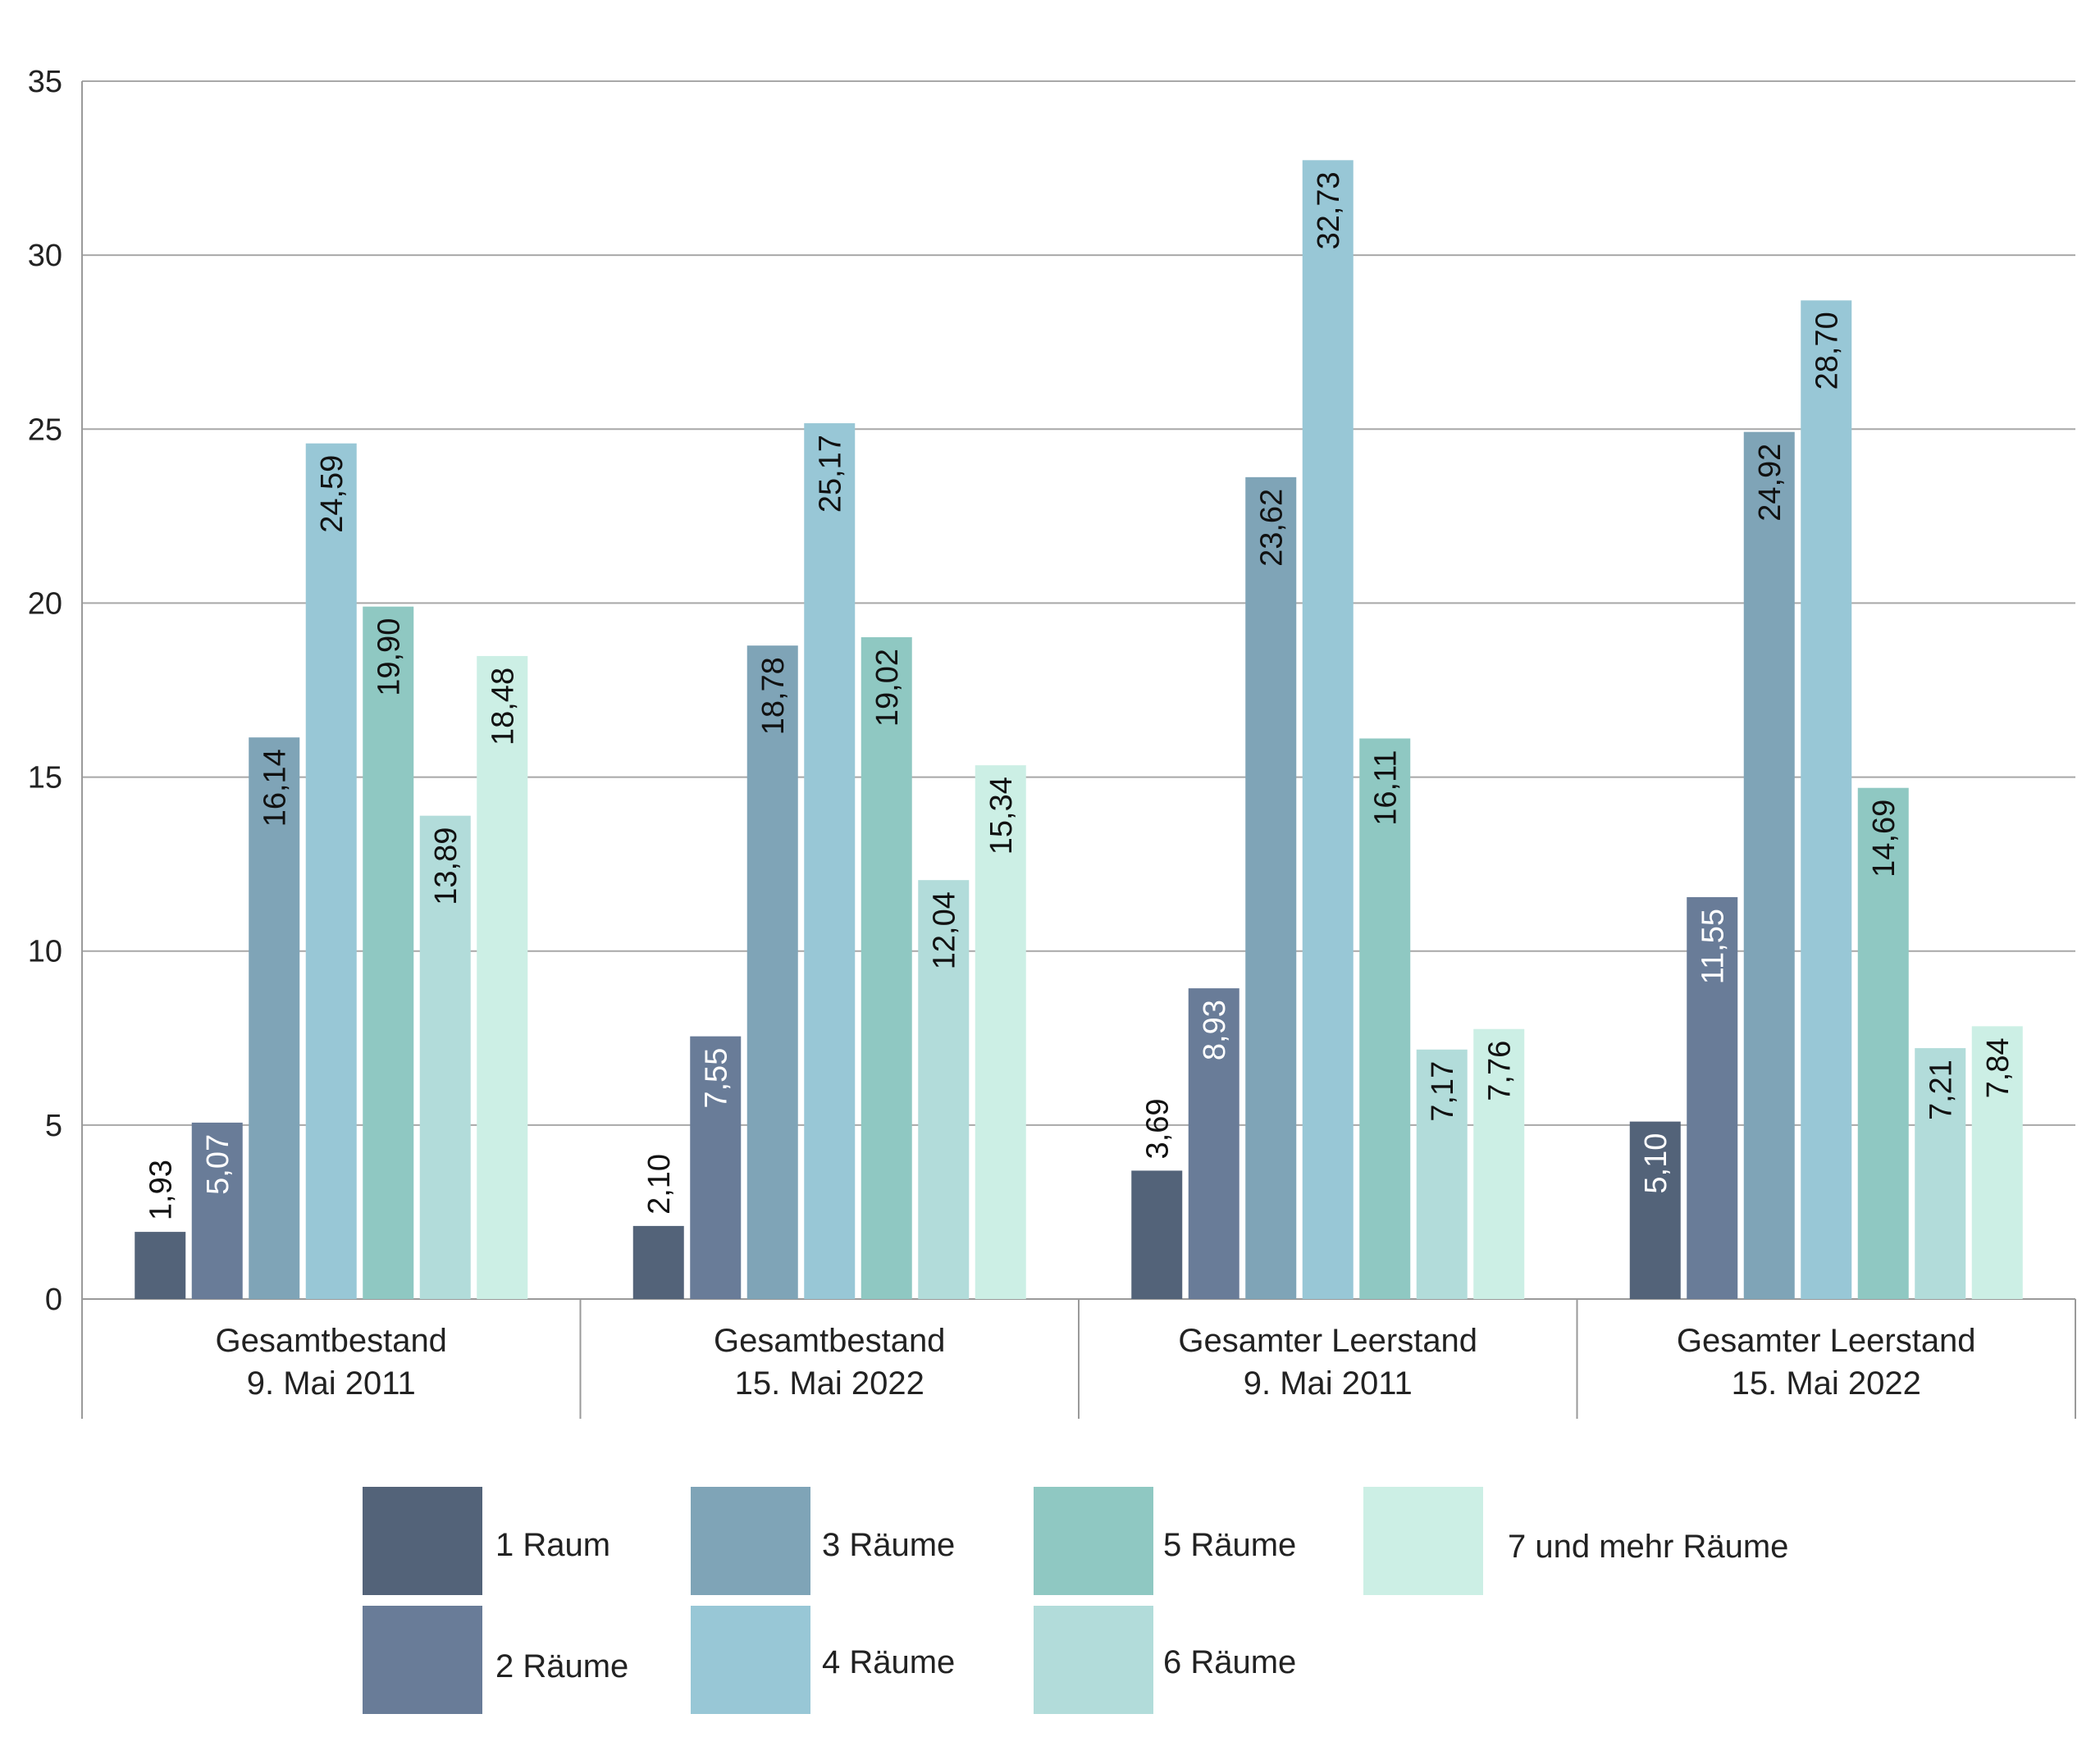  Describe the element at coordinates (553, 1545) in the screenshot. I see `legend-label: 1 Raum` at that location.